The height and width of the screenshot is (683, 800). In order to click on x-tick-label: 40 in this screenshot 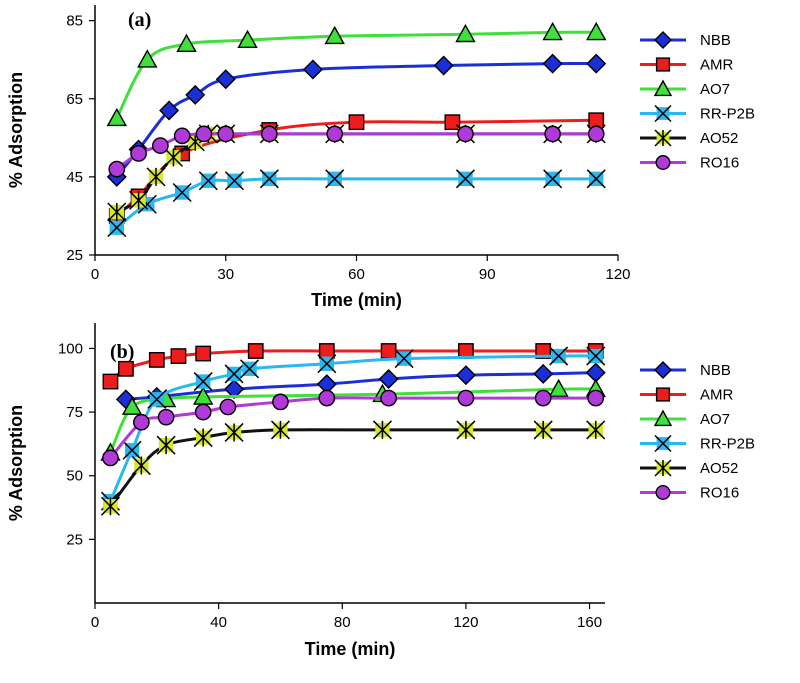, I will do `click(218, 622)`.